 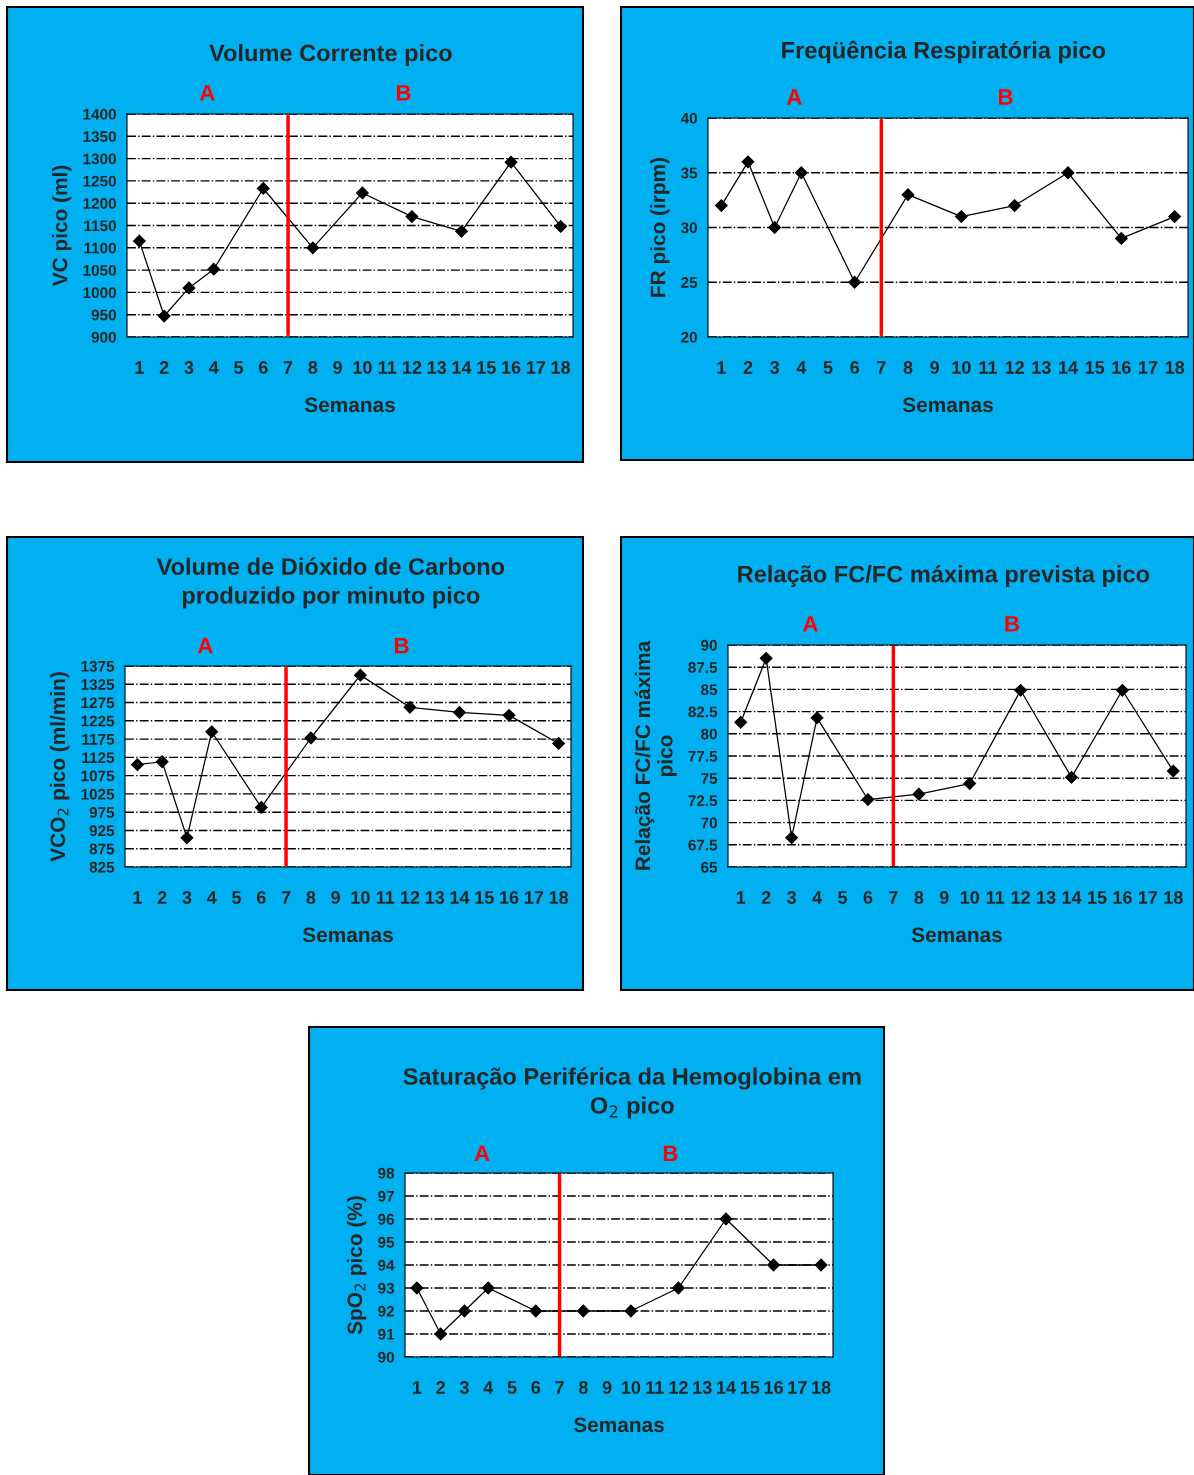 What do you see at coordinates (356, 1265) in the screenshot?
I see `y-axis-title: SpO$_{2}$ pico (%)` at bounding box center [356, 1265].